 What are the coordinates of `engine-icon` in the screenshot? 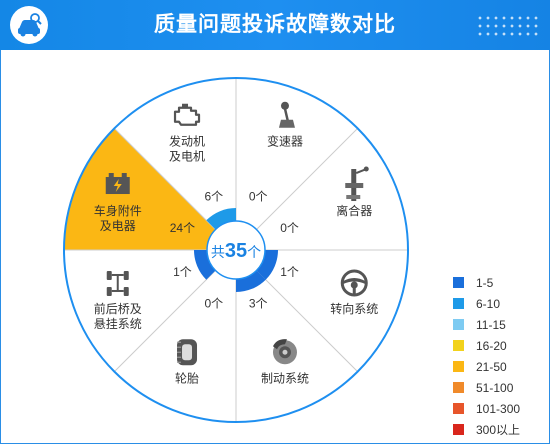 It's located at (187, 114).